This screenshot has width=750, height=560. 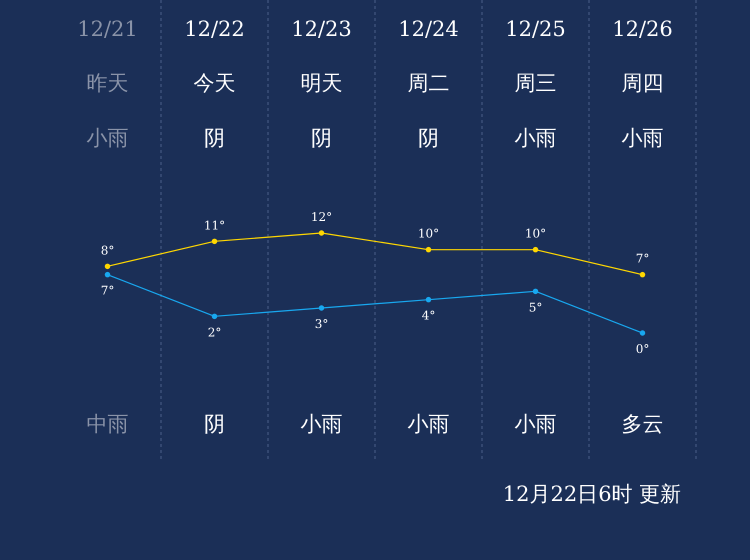 I want to click on data-label: 11°, so click(x=215, y=225).